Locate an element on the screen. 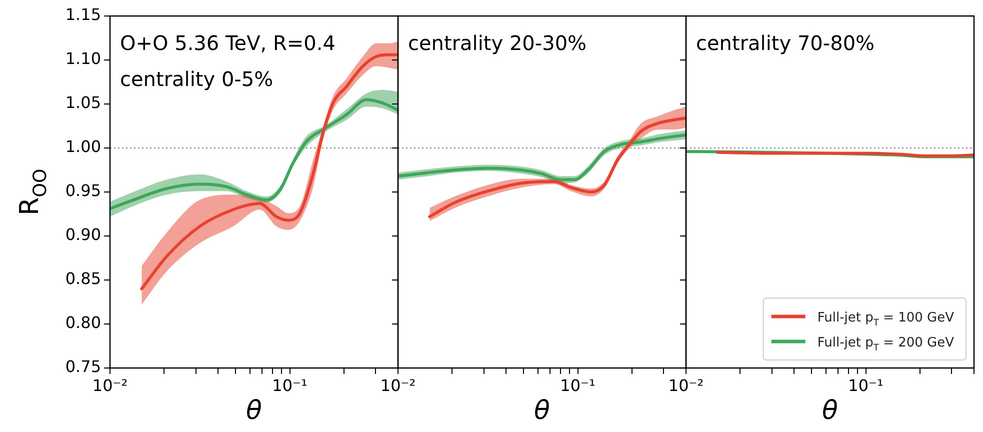  y-tick-label: 0.90 is located at coordinates (83, 234).